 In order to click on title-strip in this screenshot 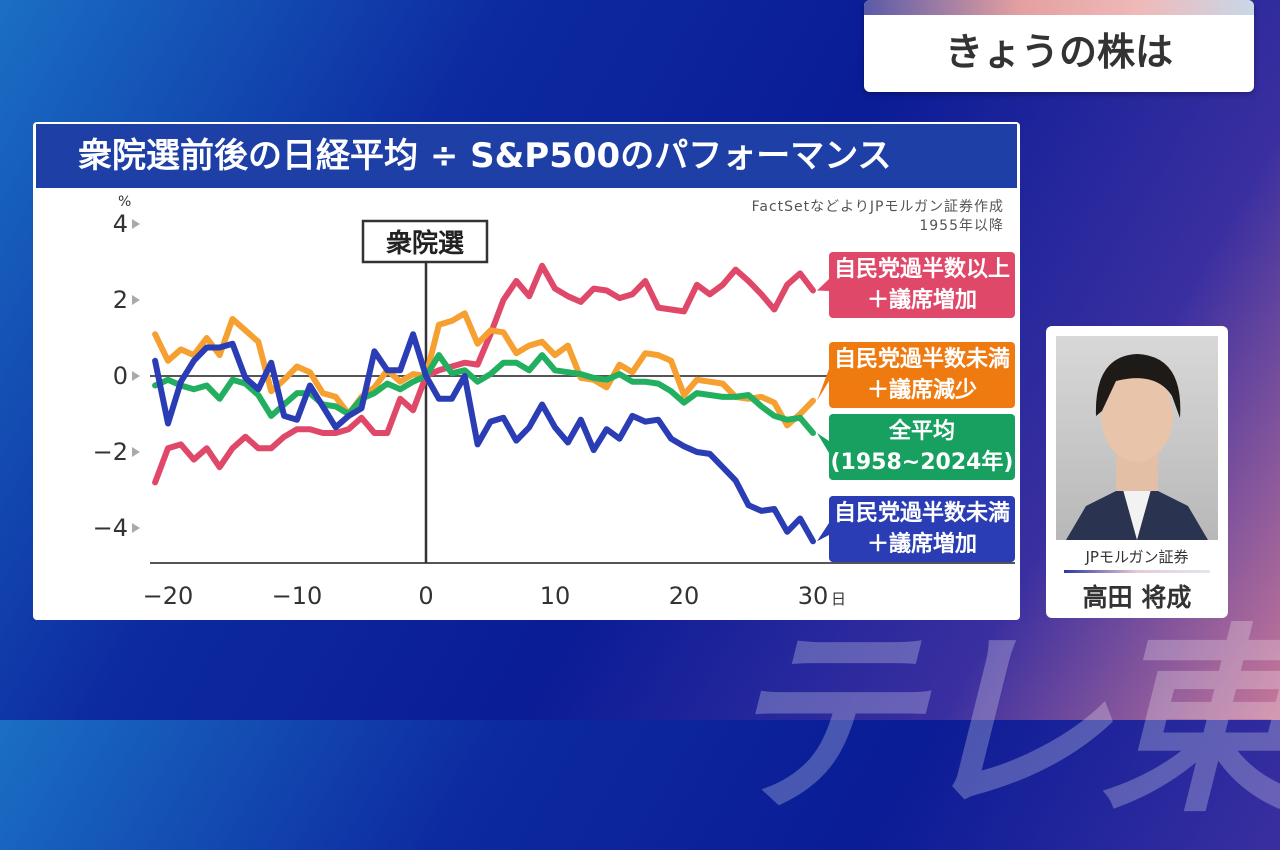, I will do `click(1059, 7)`.